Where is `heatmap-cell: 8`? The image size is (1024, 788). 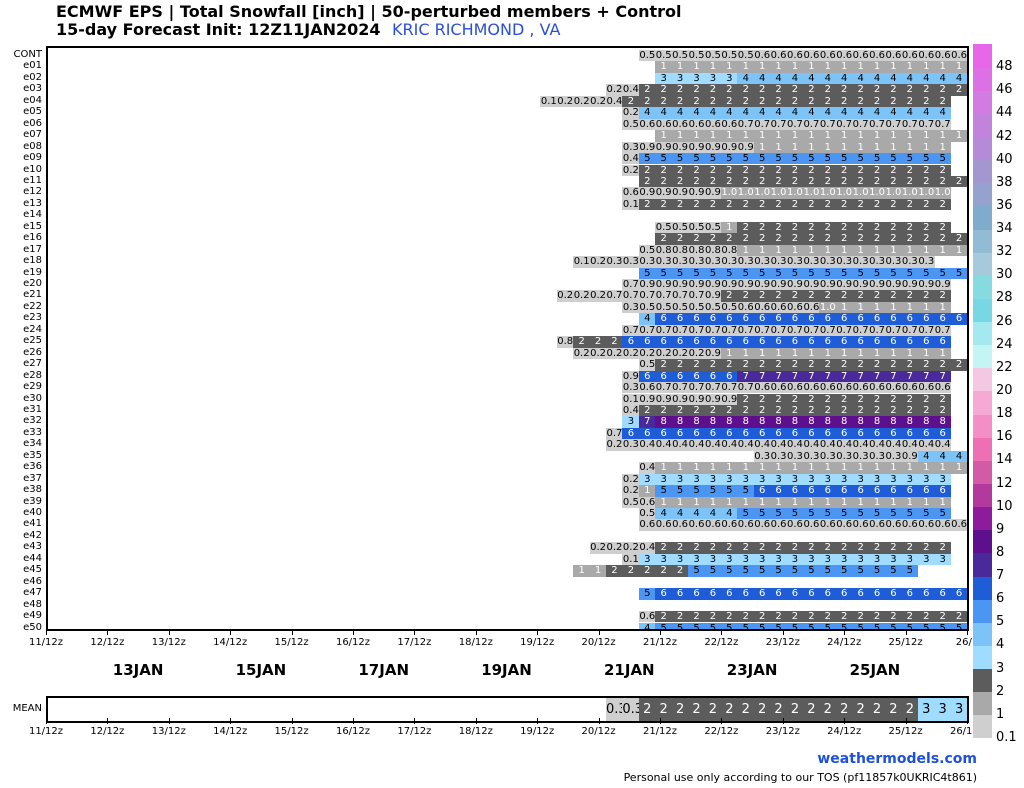 heatmap-cell: 8 is located at coordinates (664, 422).